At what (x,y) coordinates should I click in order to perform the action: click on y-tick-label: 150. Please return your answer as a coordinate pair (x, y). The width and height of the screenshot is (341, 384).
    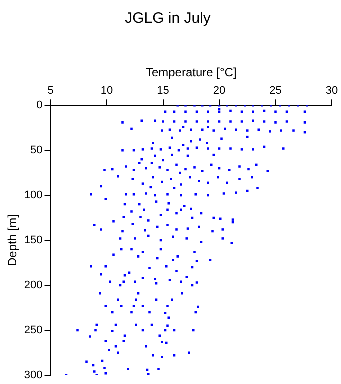
    Looking at the image, I should click on (33, 240).